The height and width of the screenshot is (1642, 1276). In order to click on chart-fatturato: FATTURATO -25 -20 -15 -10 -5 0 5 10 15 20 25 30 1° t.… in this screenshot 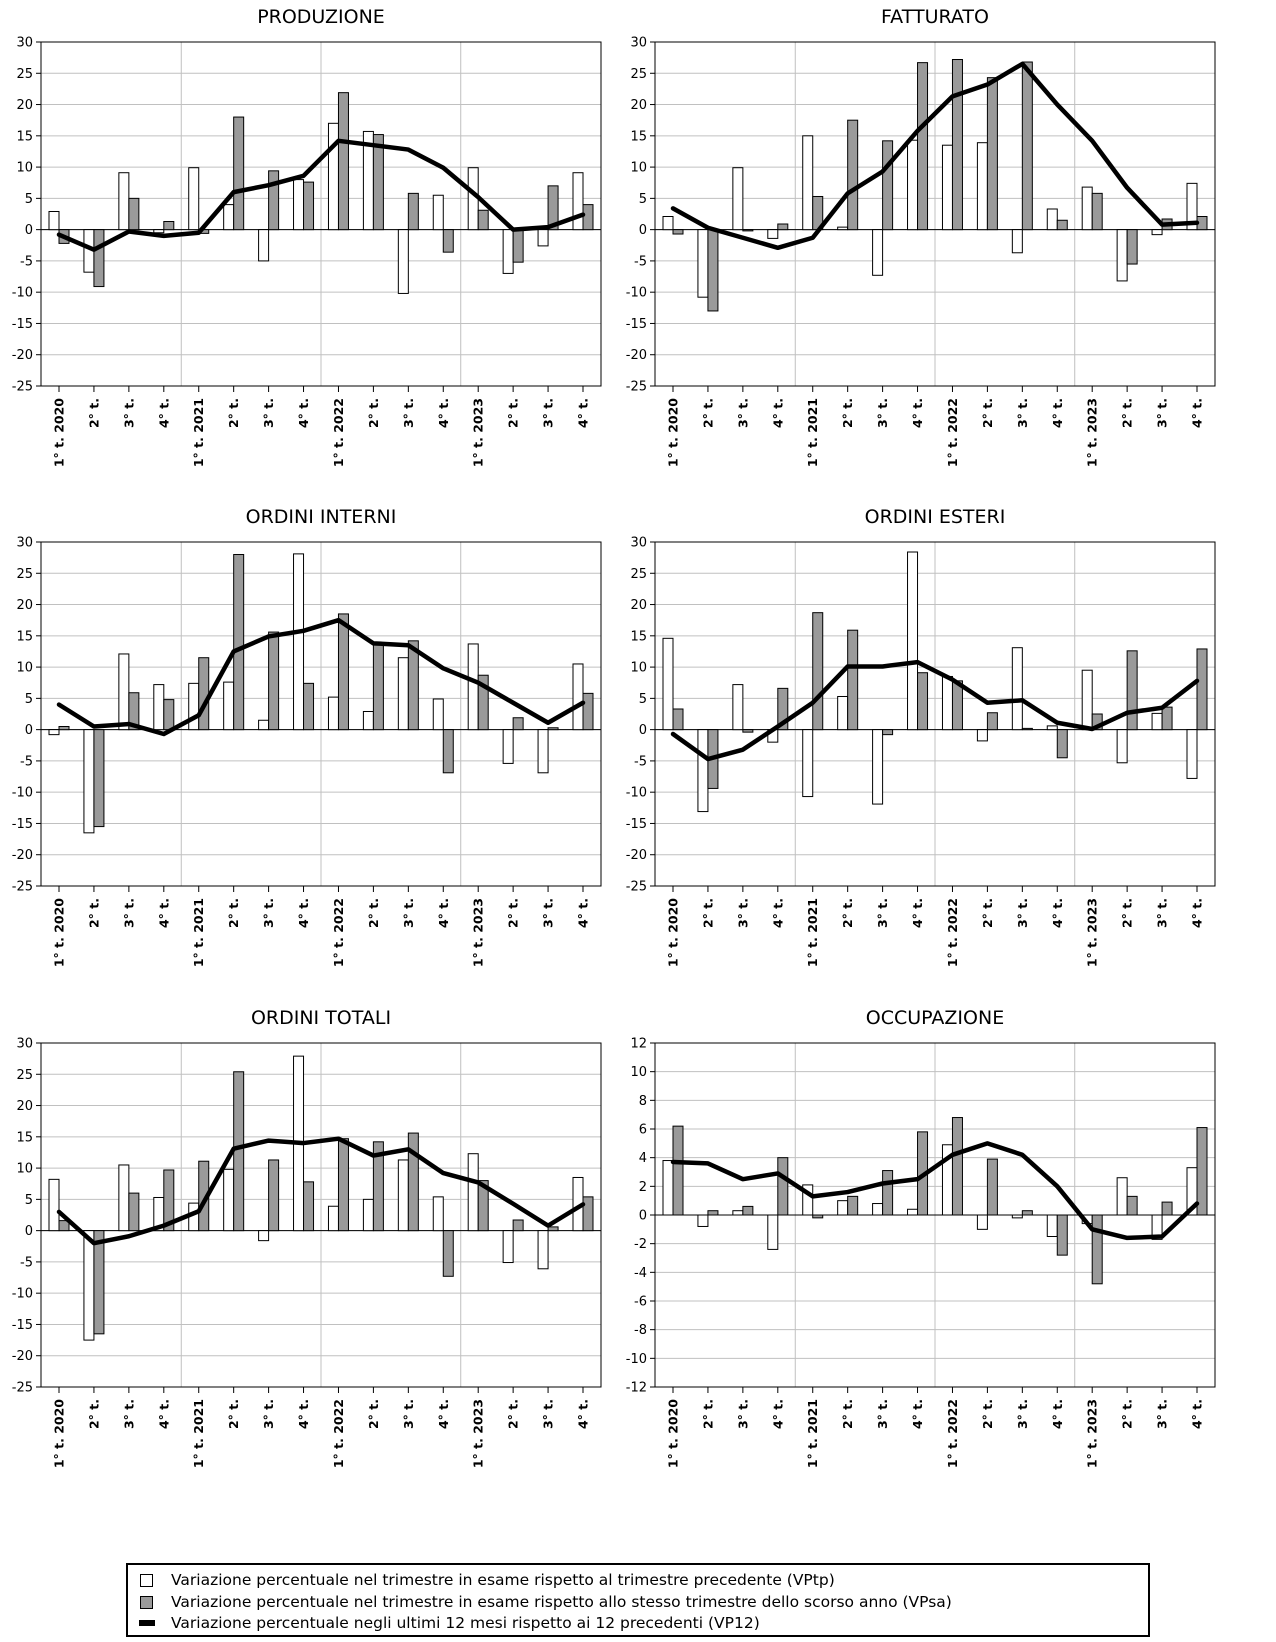, I will do `click(921, 236)`.